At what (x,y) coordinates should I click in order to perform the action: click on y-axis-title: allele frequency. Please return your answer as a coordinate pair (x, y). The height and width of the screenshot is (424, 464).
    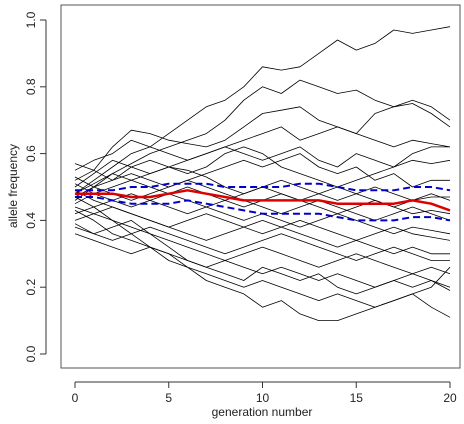
    Looking at the image, I should click on (13, 186).